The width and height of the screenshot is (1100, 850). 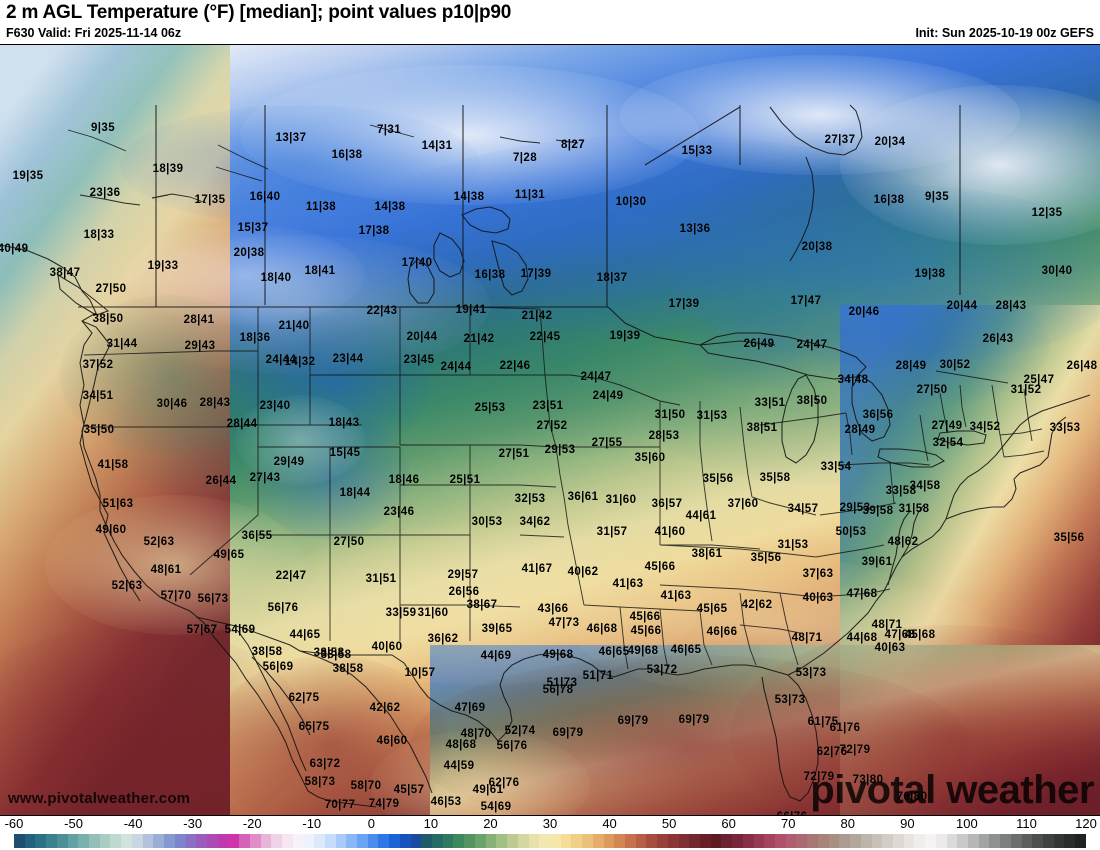 I want to click on colorbar-gradient, so click(x=550, y=841).